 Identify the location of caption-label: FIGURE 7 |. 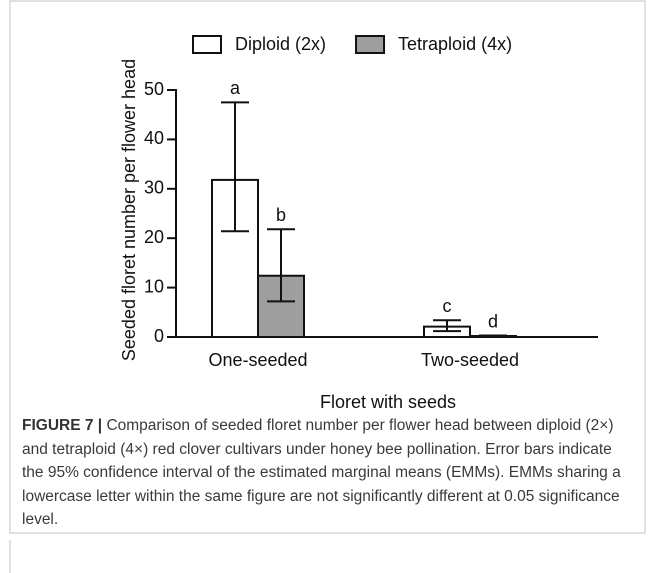
(62, 425).